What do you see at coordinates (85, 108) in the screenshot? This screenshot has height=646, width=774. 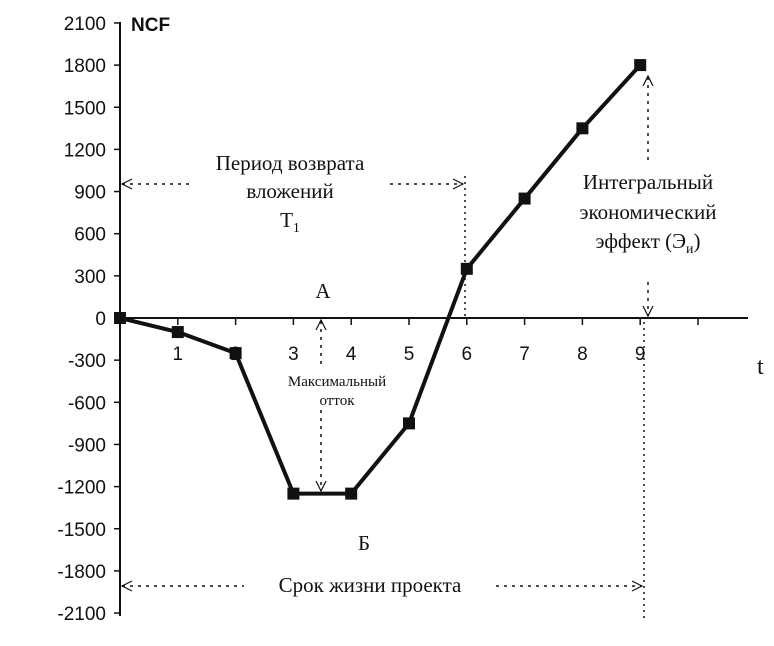 I see `y-tick-label: 1500` at bounding box center [85, 108].